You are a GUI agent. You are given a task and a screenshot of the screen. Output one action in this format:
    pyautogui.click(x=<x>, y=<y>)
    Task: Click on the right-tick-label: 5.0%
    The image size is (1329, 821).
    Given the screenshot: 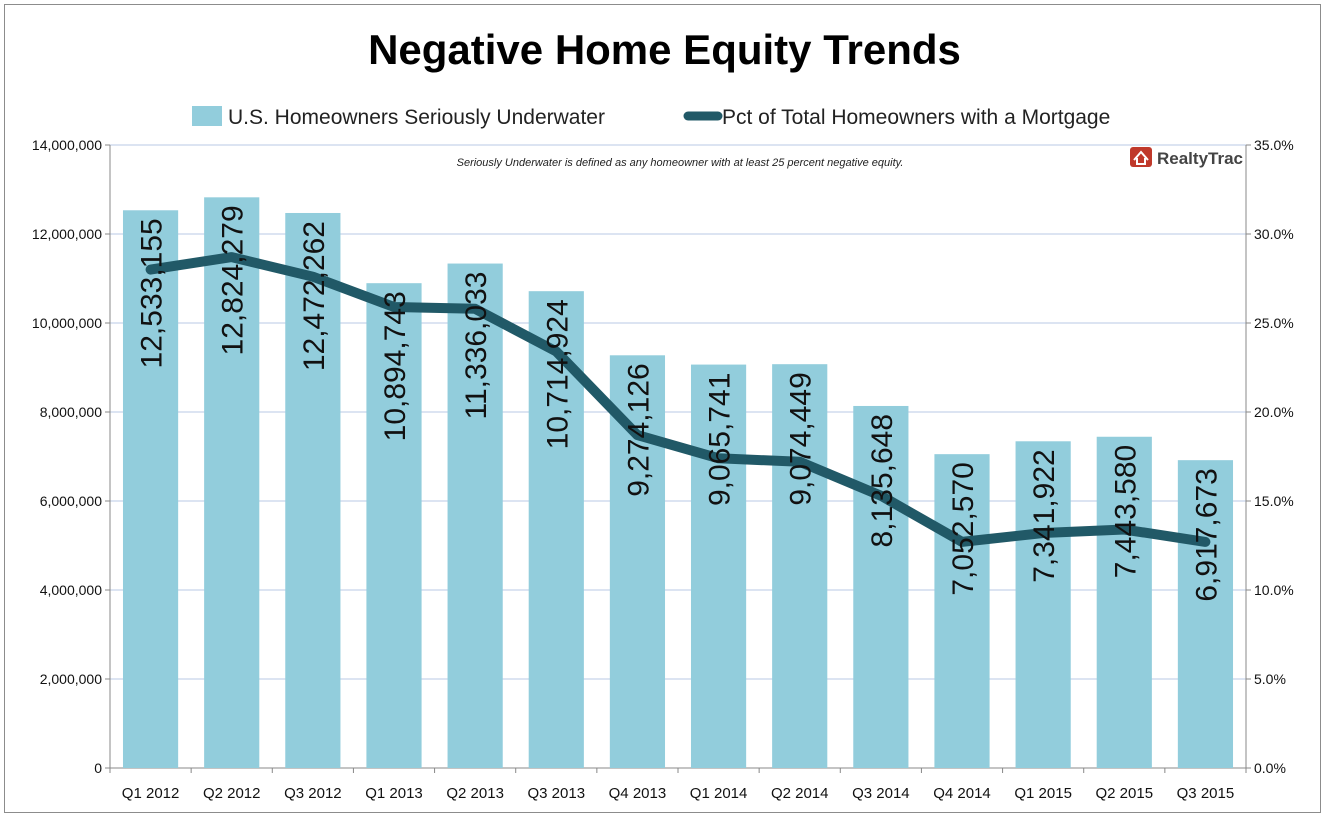 What is the action you would take?
    pyautogui.click(x=1270, y=679)
    